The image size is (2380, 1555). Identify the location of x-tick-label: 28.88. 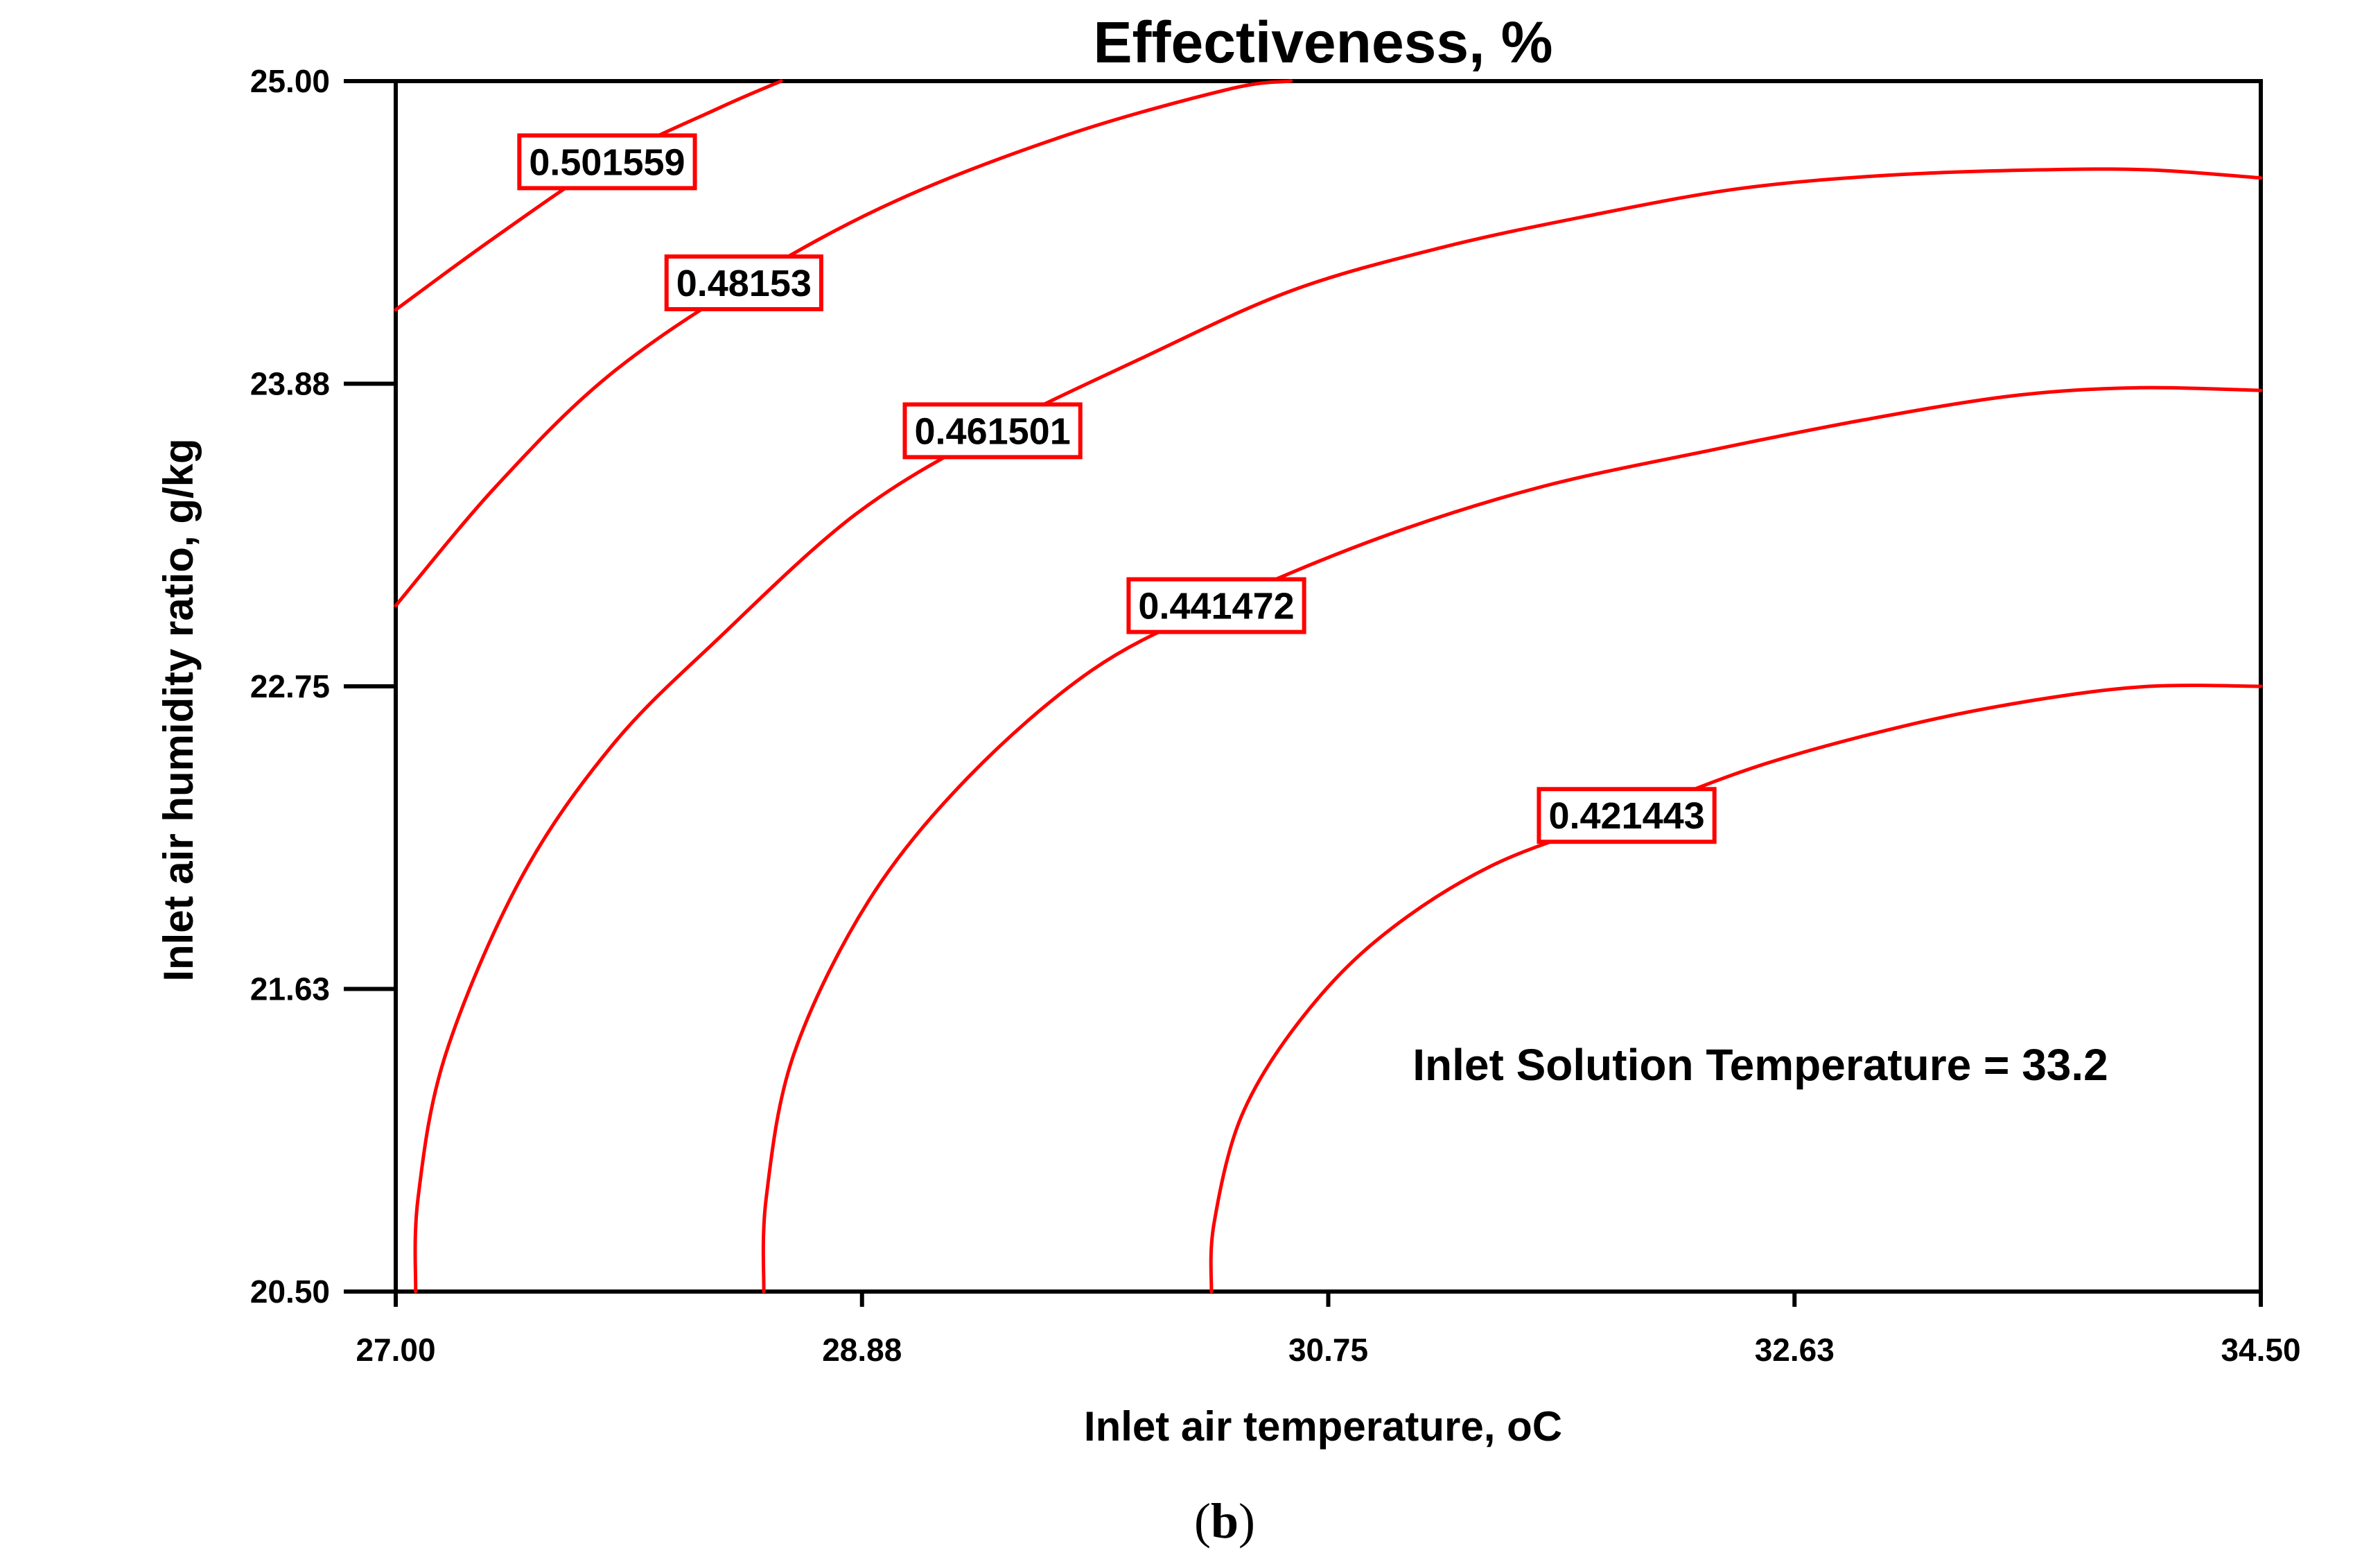
(862, 1350).